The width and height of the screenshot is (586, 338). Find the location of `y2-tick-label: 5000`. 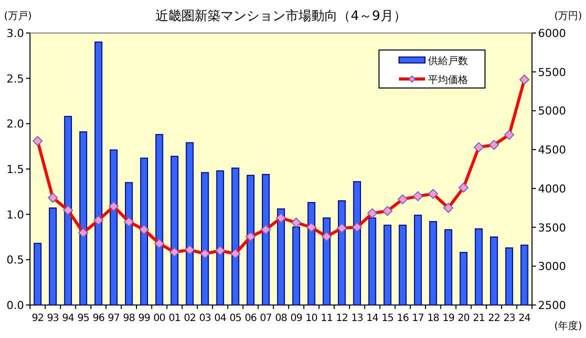

y2-tick-label: 5000 is located at coordinates (552, 111).